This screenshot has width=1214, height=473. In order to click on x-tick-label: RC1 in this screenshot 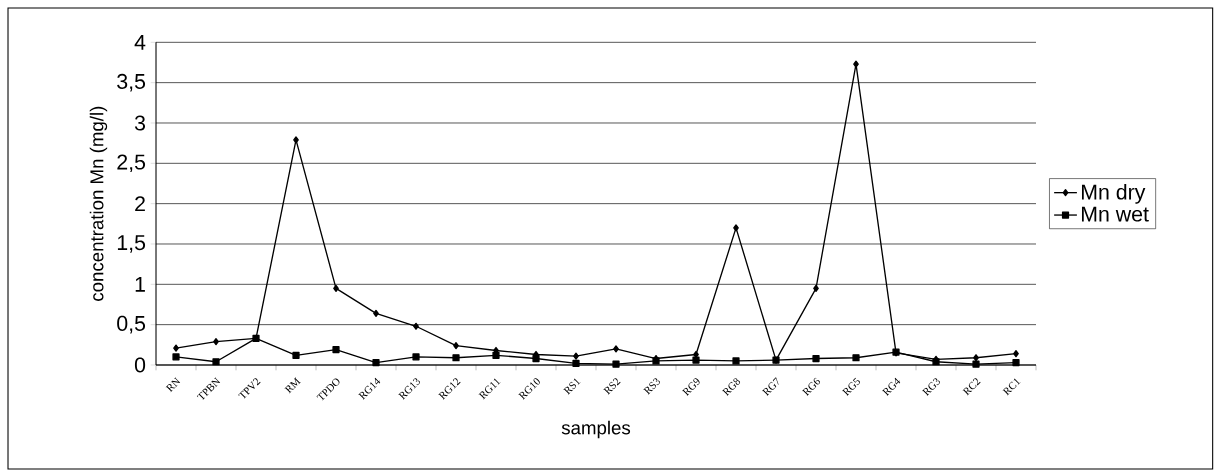, I will do `click(1011, 387)`.